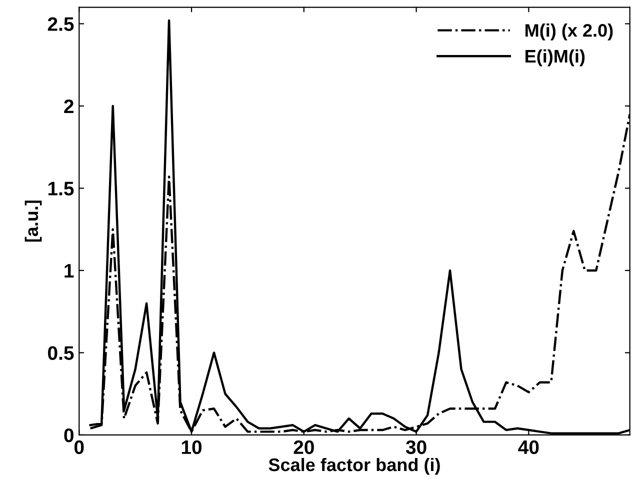 Image resolution: width=633 pixels, height=486 pixels. Describe the element at coordinates (33, 221) in the screenshot. I see `y-axis-title: [a.u.]` at that location.